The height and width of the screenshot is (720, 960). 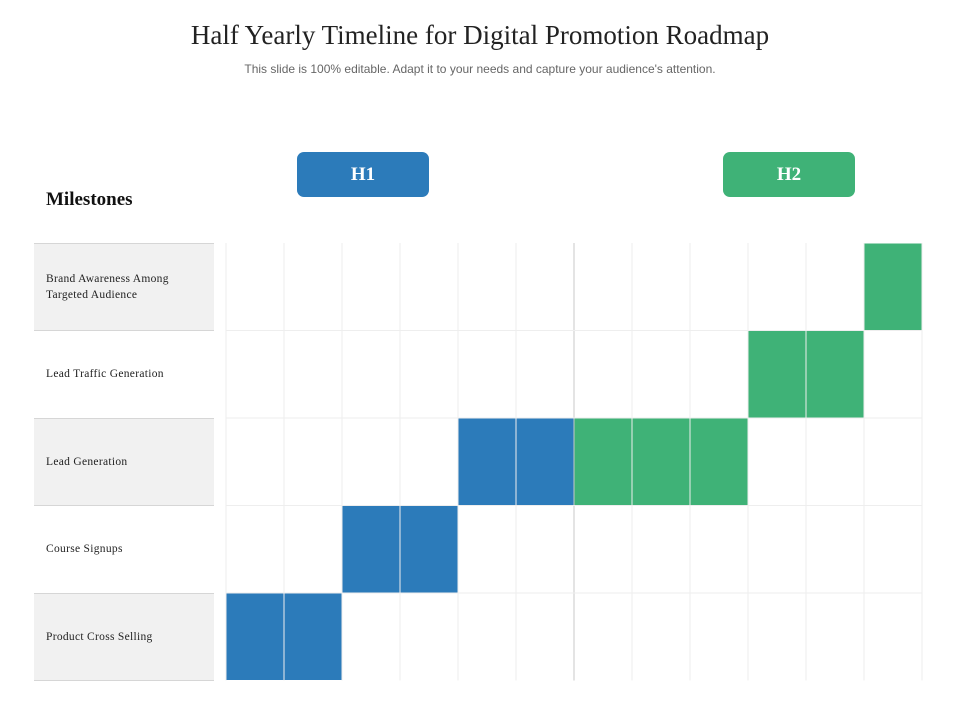 I want to click on milestones-heading: Milestones, so click(x=89, y=199).